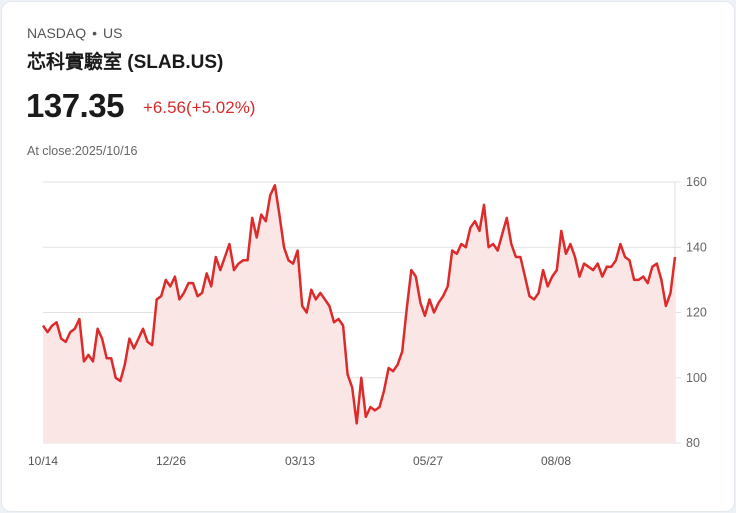  Describe the element at coordinates (696, 247) in the screenshot. I see `y-tick-label: 140` at that location.